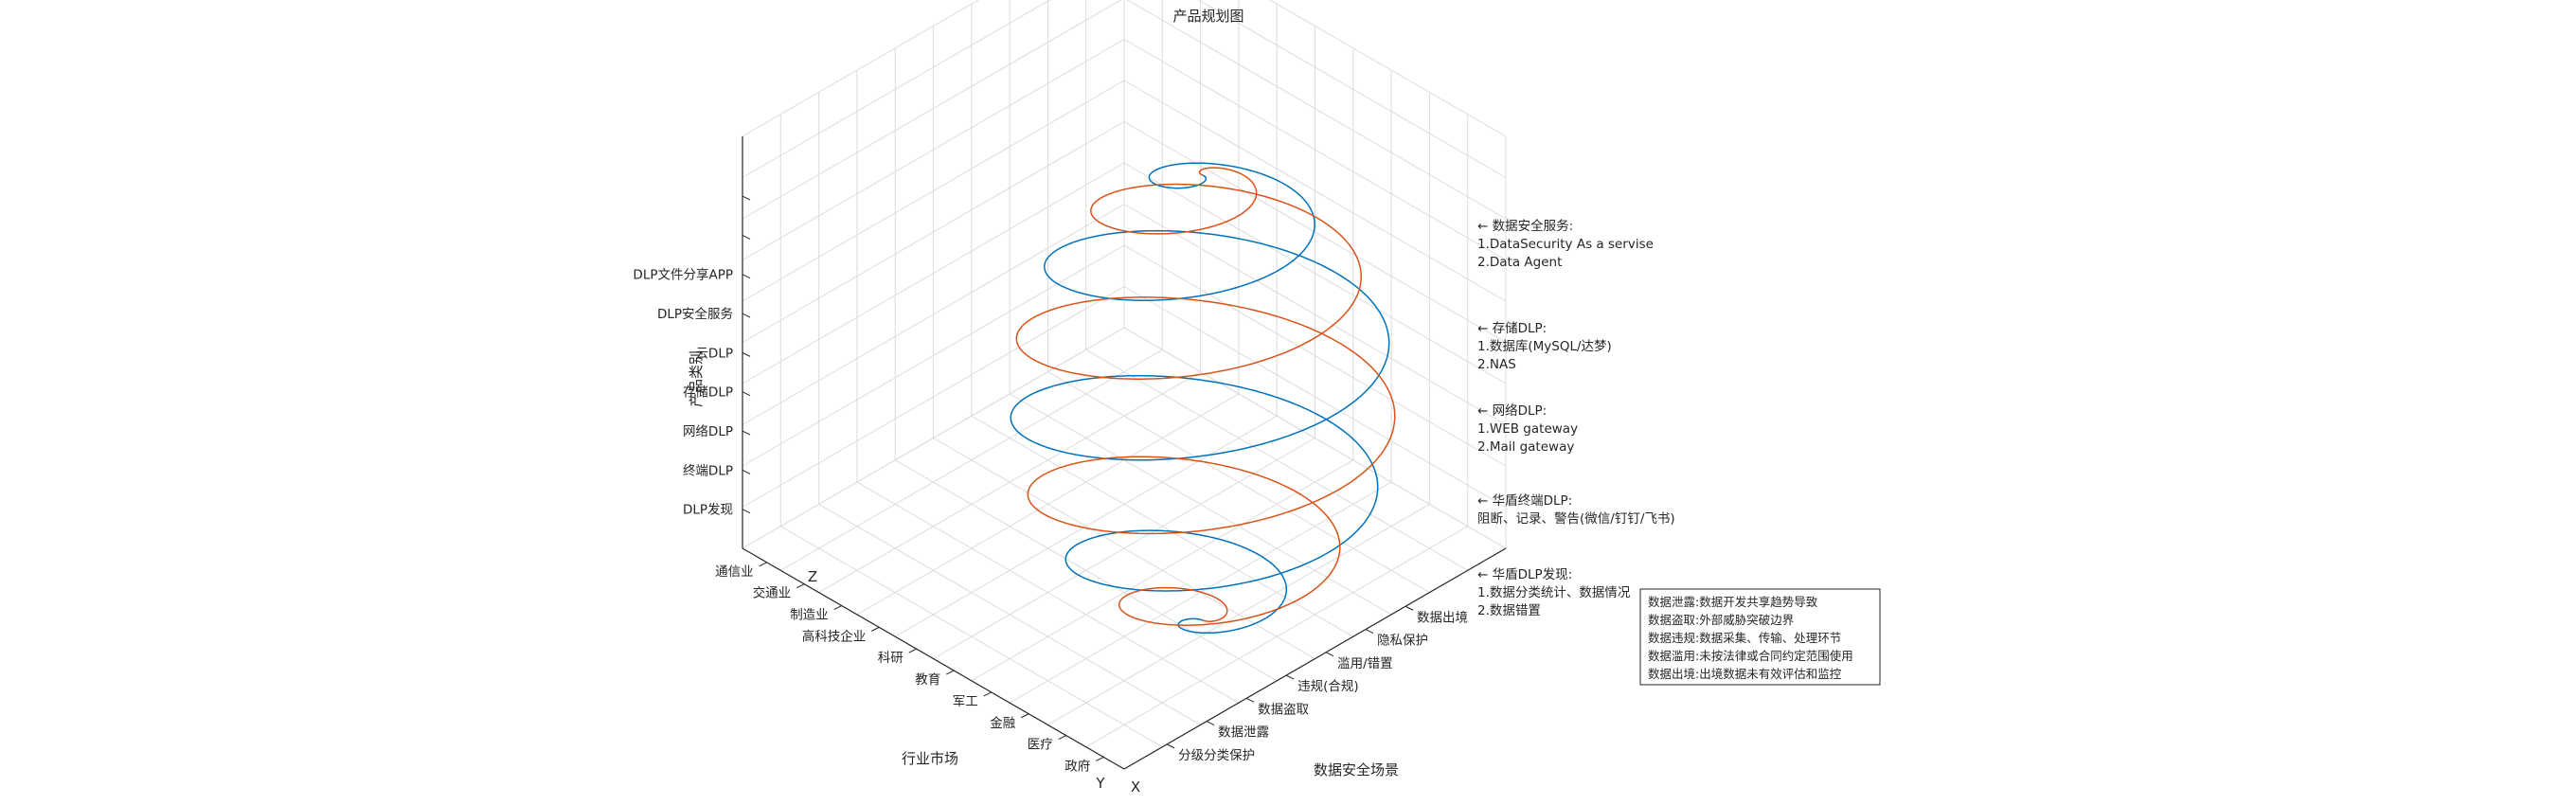  What do you see at coordinates (708, 431) in the screenshot?
I see `z-tick-label: 网络DLP` at bounding box center [708, 431].